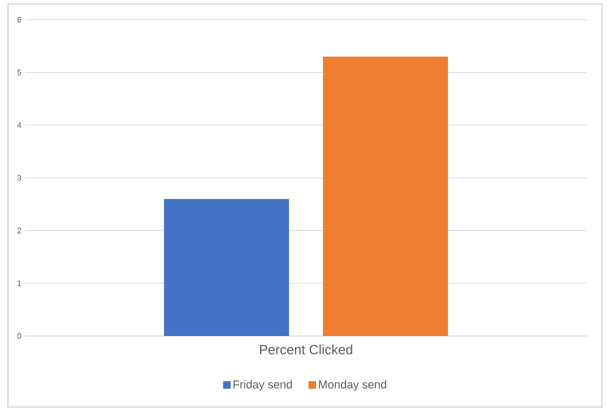 Image resolution: width=607 pixels, height=412 pixels. What do you see at coordinates (352, 385) in the screenshot?
I see `legend-label: Monday send` at bounding box center [352, 385].